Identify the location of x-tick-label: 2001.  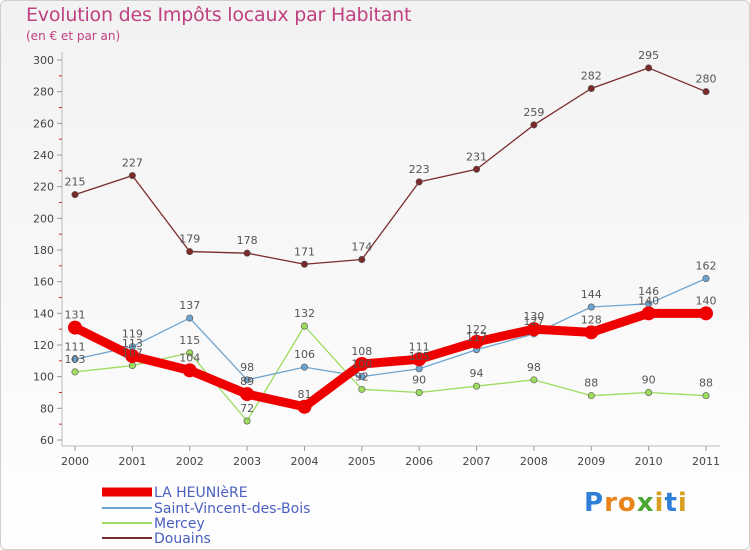
(132, 461).